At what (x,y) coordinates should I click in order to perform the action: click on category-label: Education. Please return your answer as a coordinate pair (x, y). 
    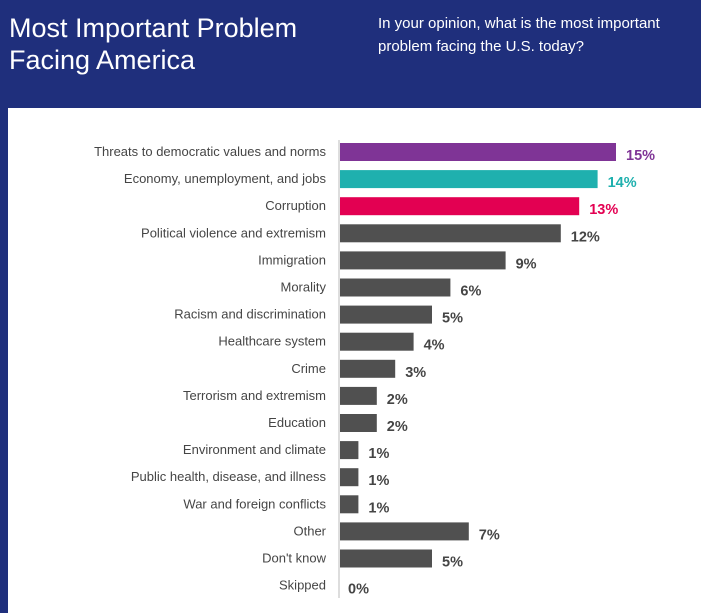
    Looking at the image, I should click on (297, 422).